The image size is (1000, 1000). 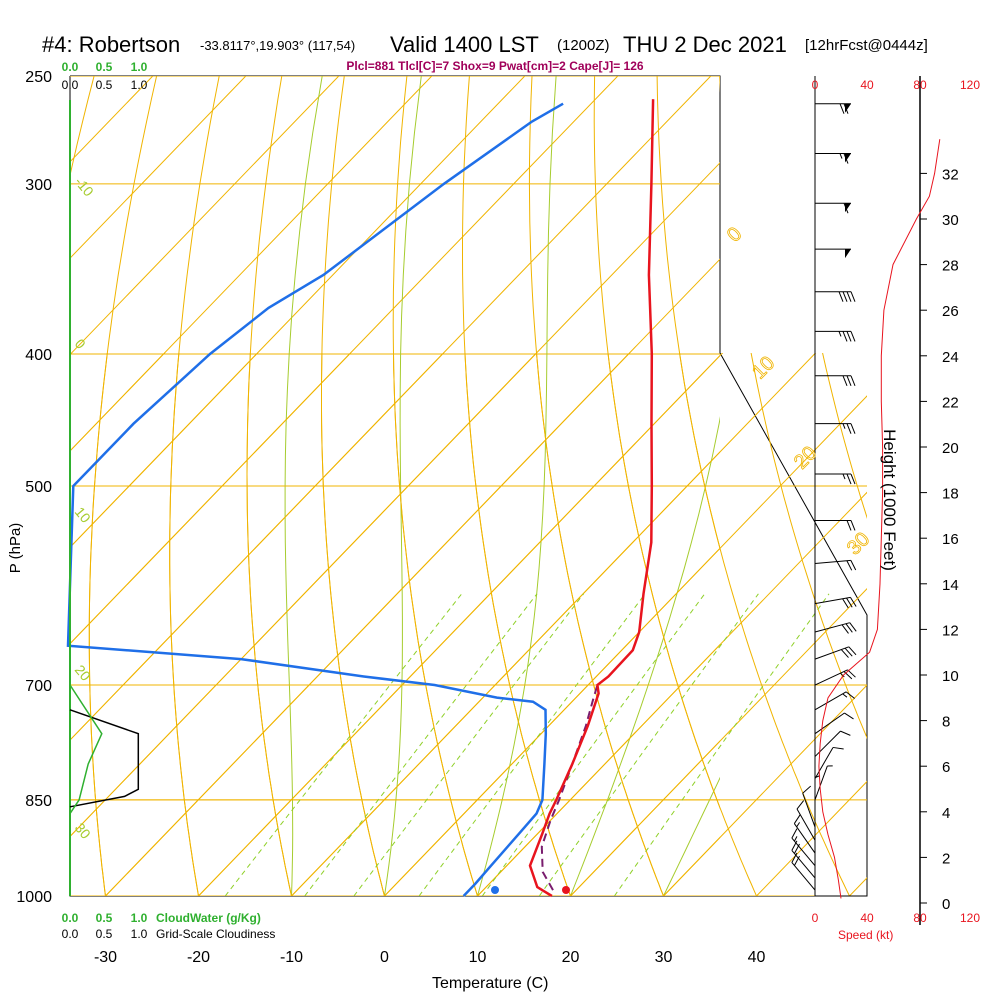 What do you see at coordinates (757, 957) in the screenshot?
I see `x-tick-label: 40` at bounding box center [757, 957].